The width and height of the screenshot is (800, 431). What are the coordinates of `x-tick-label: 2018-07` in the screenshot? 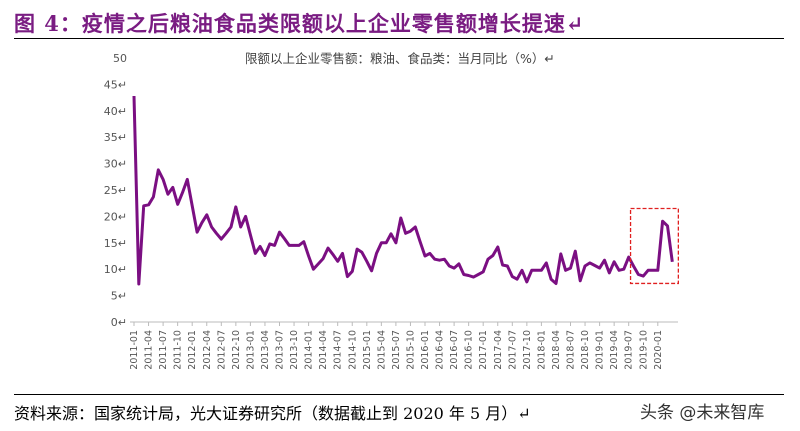 It's located at (571, 350).